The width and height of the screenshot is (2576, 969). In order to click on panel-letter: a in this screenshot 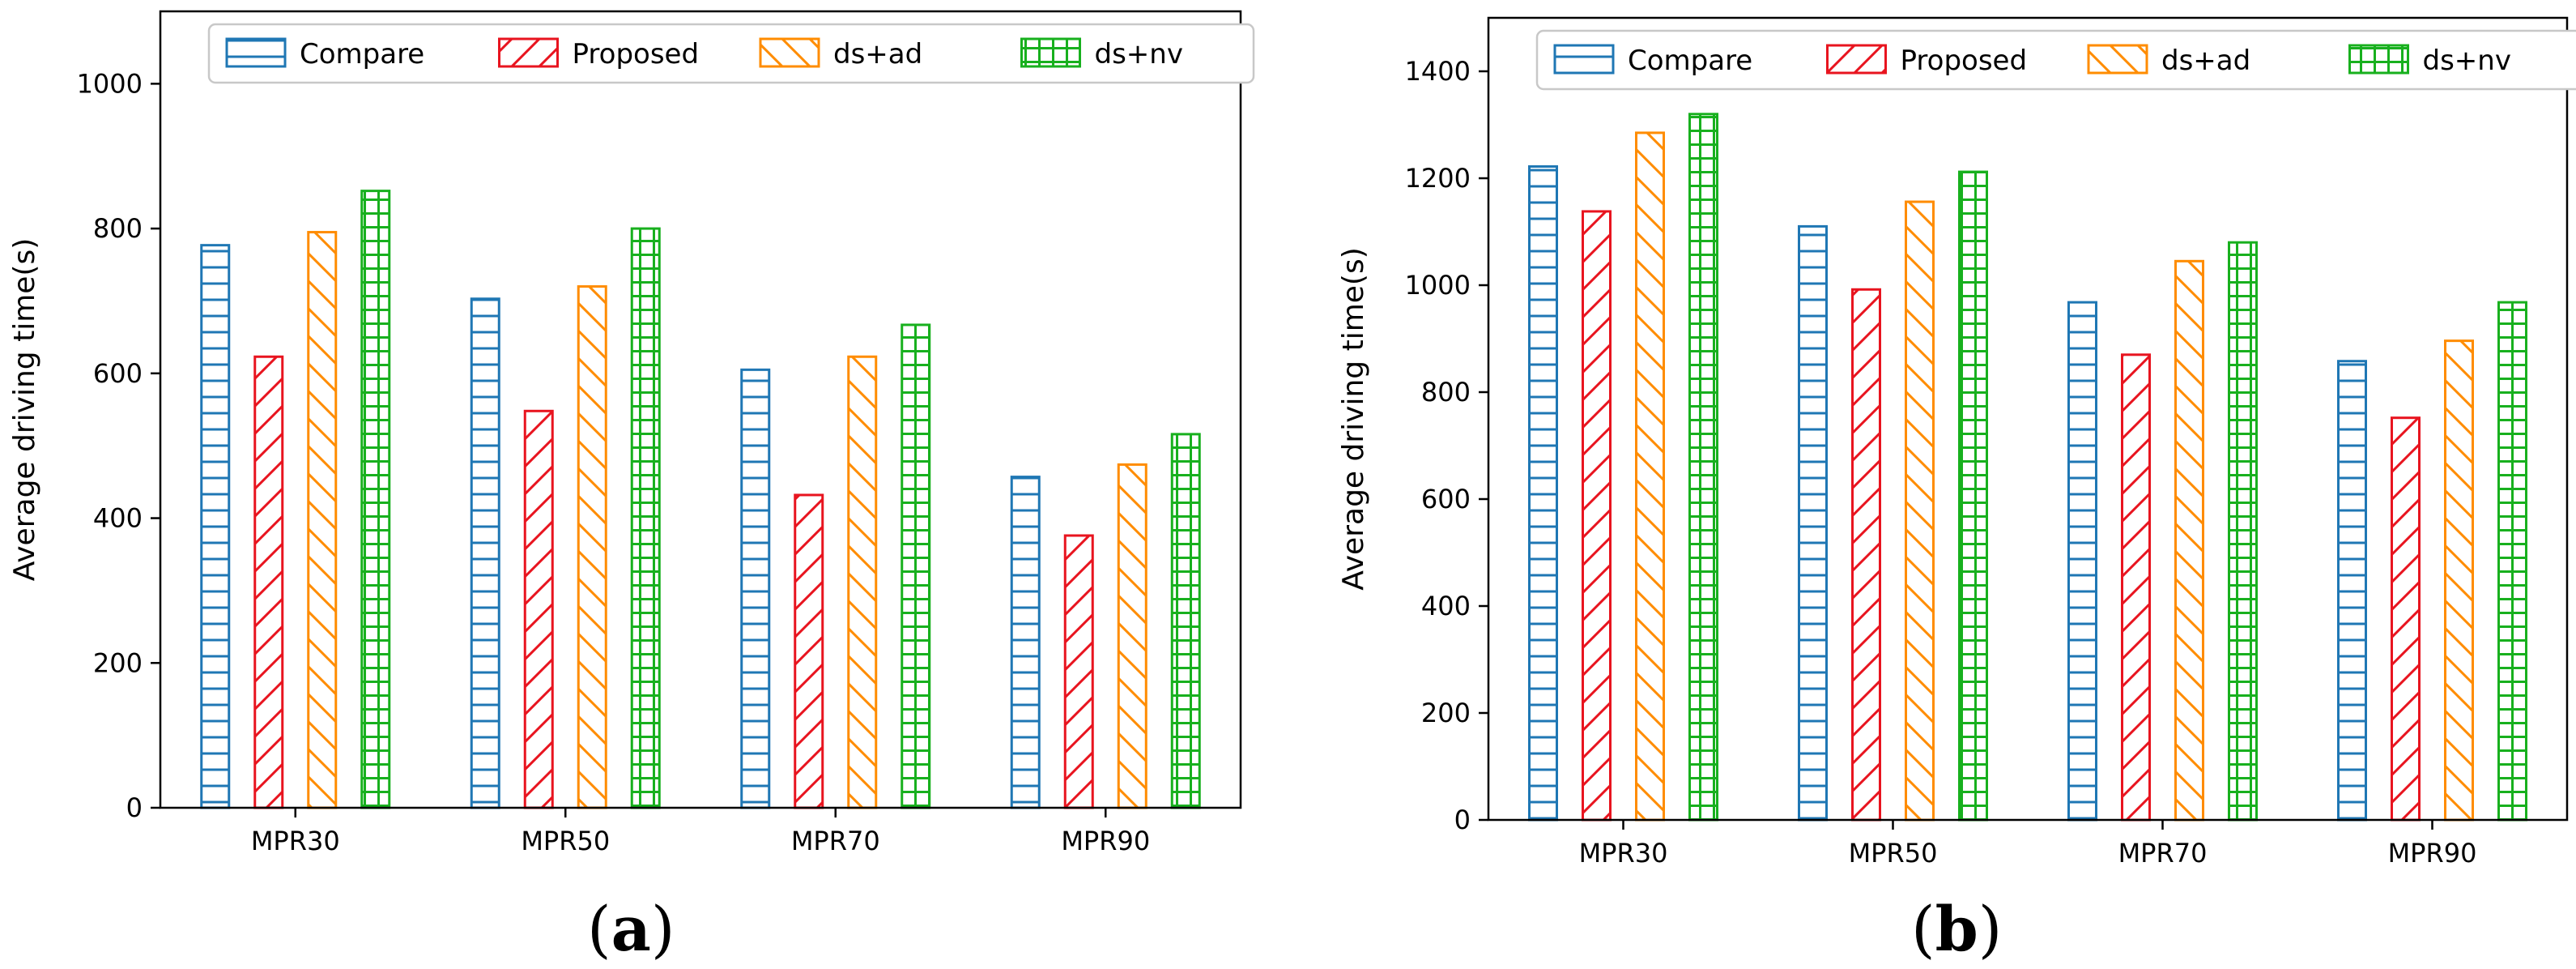, I will do `click(631, 929)`.